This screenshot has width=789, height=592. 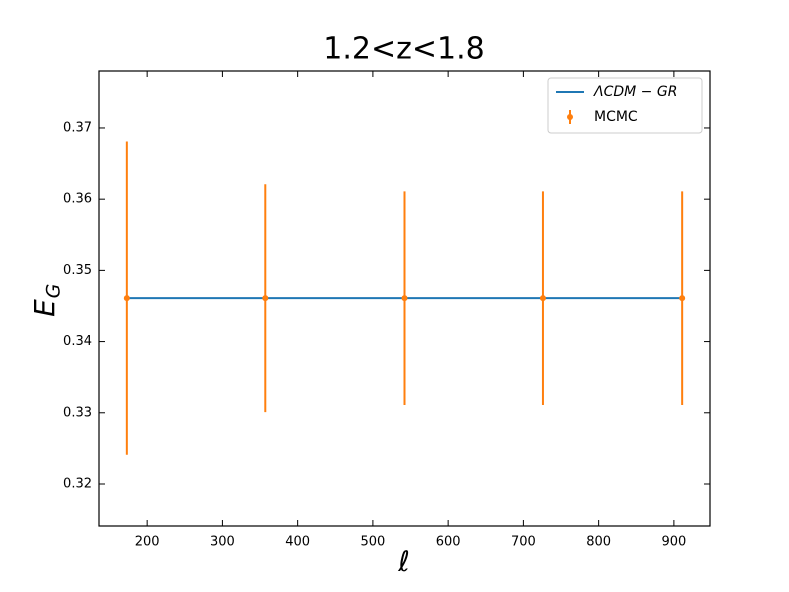 I want to click on x-tick-label: 900, so click(x=673, y=542).